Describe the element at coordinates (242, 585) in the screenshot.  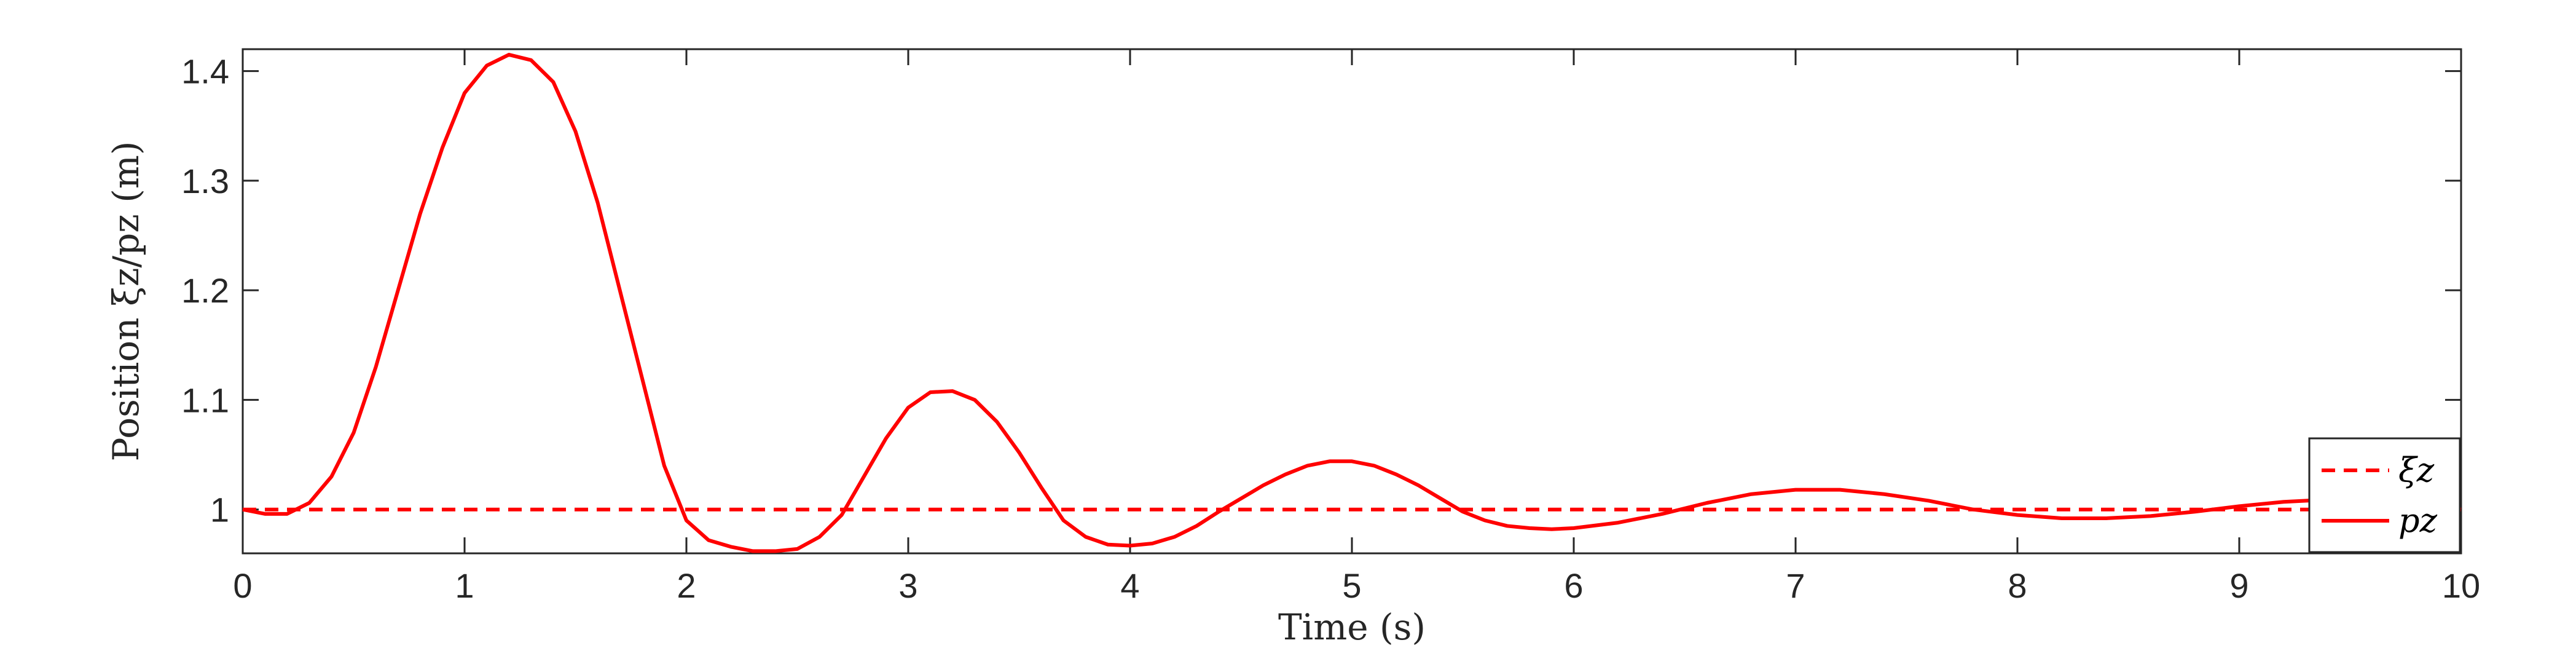
I see `x-tick-label: 0` at that location.